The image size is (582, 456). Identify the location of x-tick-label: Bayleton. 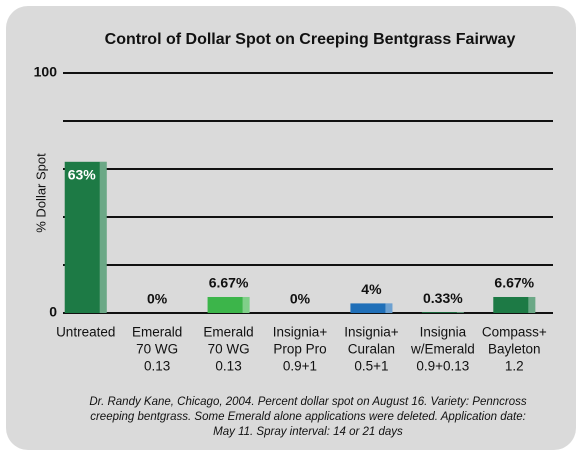
(514, 349).